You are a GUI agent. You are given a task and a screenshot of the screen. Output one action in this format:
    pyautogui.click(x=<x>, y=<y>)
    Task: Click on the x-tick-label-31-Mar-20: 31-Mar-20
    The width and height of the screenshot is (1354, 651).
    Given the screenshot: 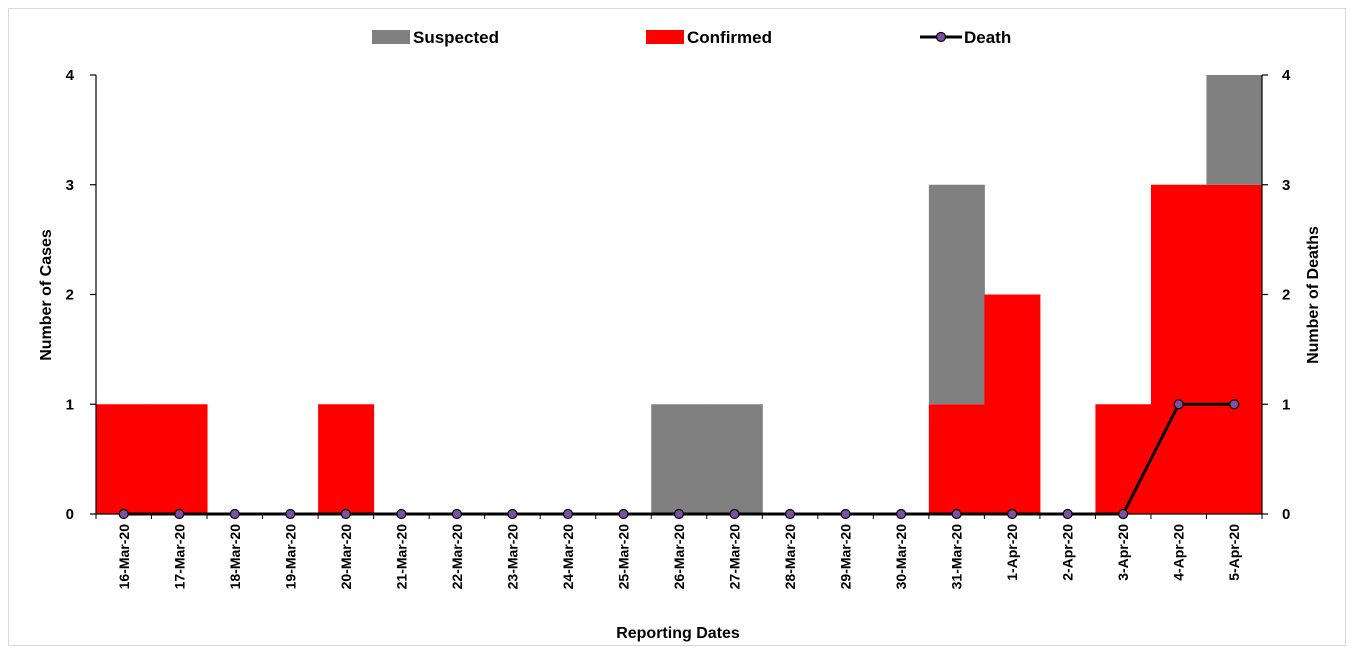 What is the action you would take?
    pyautogui.click(x=957, y=557)
    